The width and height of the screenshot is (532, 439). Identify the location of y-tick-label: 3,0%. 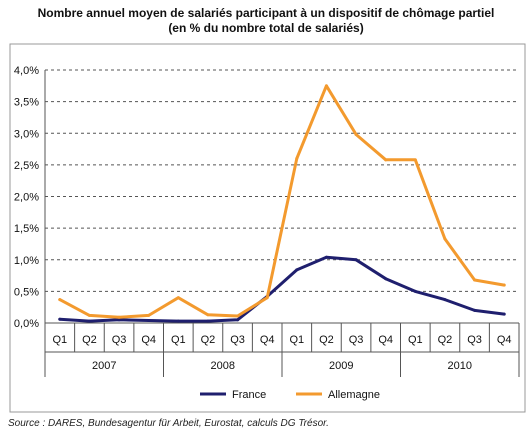
(26, 134).